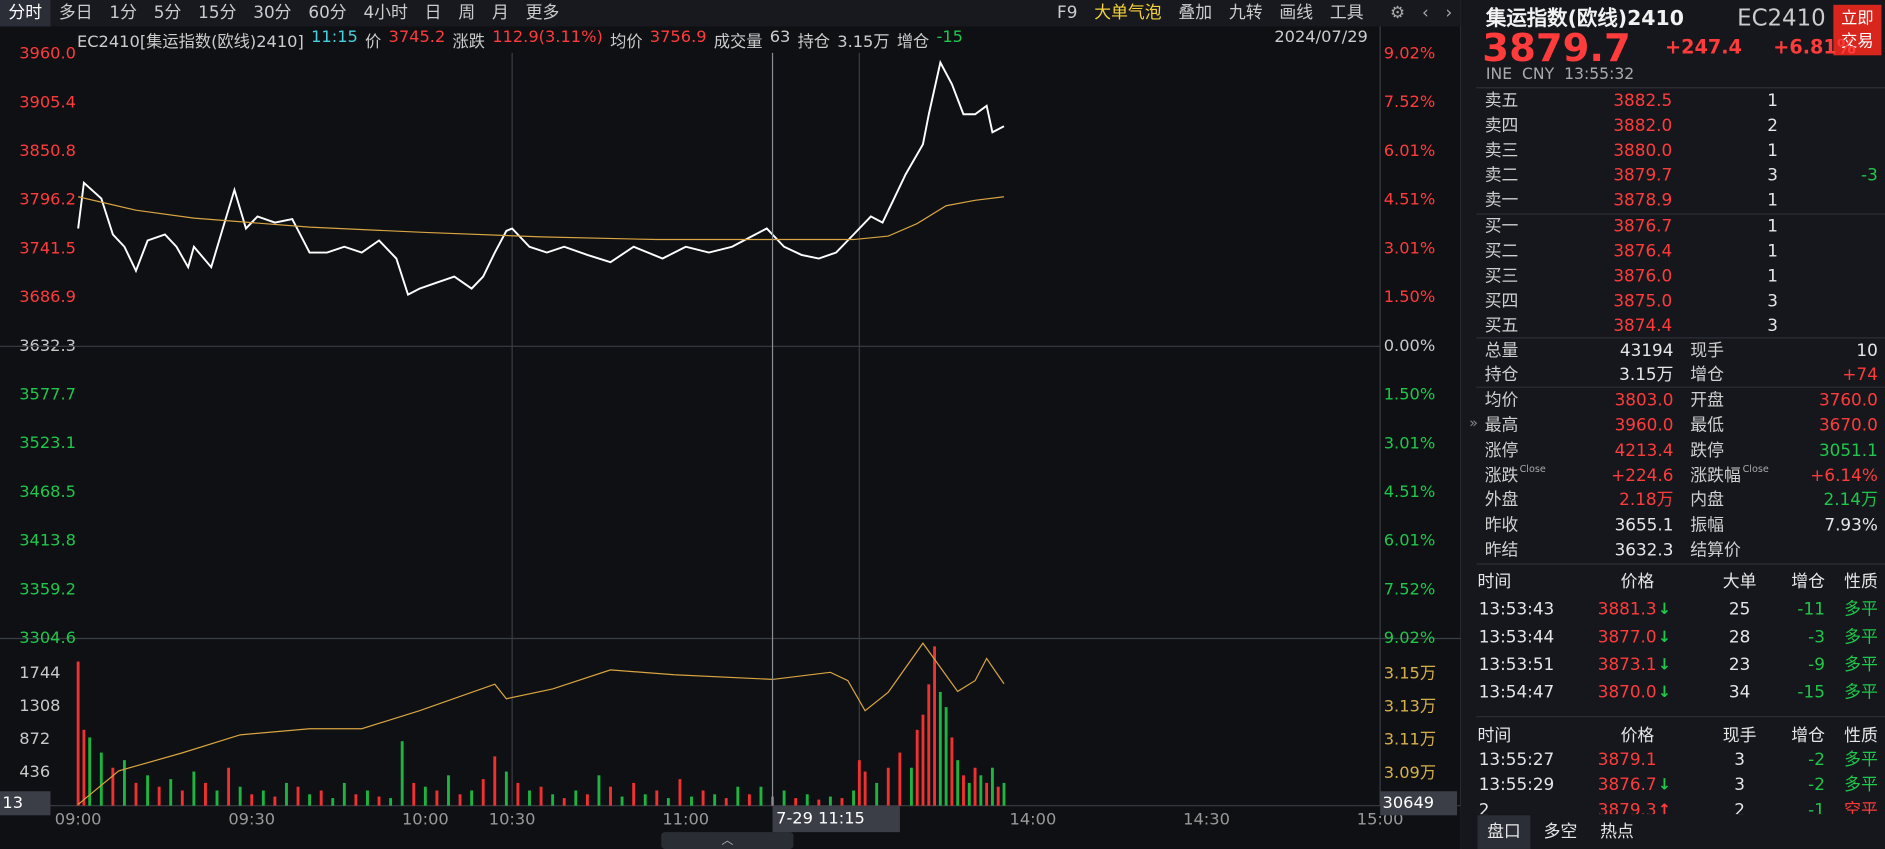 The image size is (1885, 849). I want to click on trade-oi: -11, so click(1810, 609).